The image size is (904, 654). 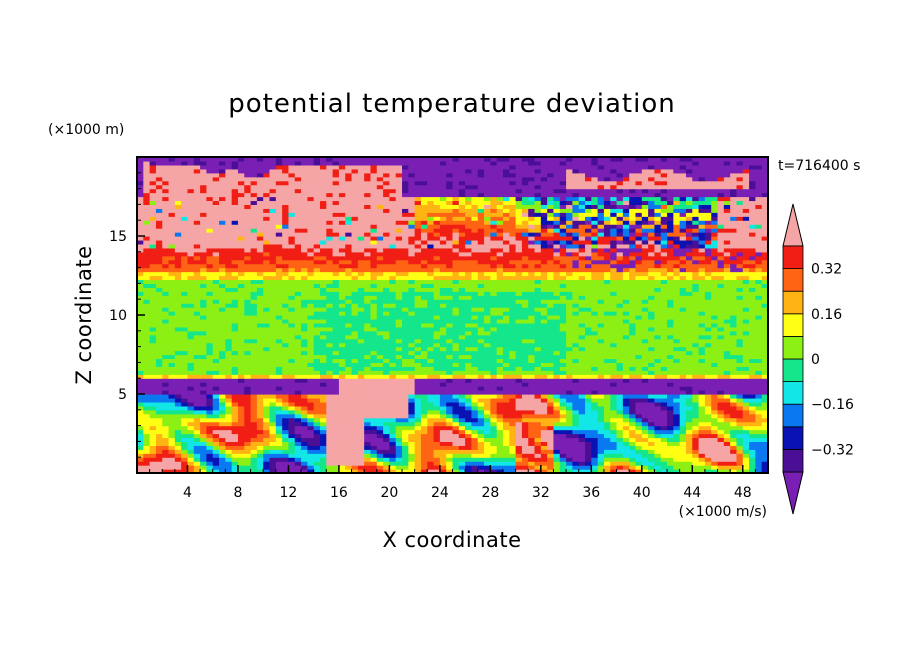 What do you see at coordinates (832, 450) in the screenshot?
I see `colorbar-tick-label: −0.32` at bounding box center [832, 450].